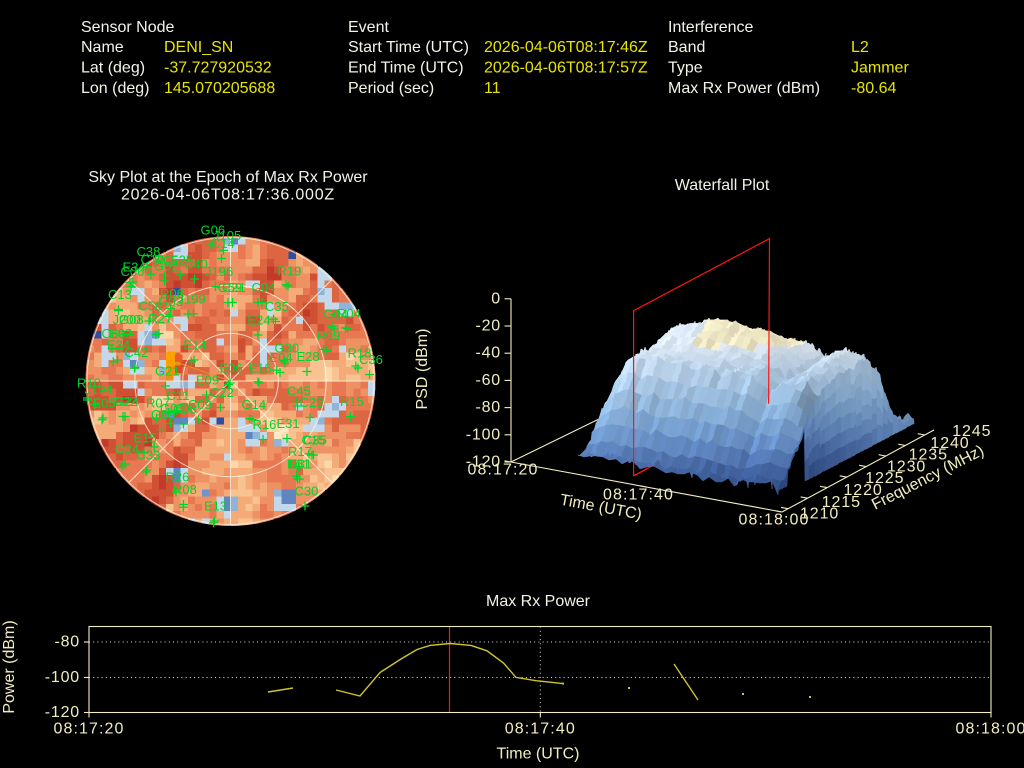  What do you see at coordinates (149, 455) in the screenshot?
I see `svg-text: C33` at bounding box center [149, 455].